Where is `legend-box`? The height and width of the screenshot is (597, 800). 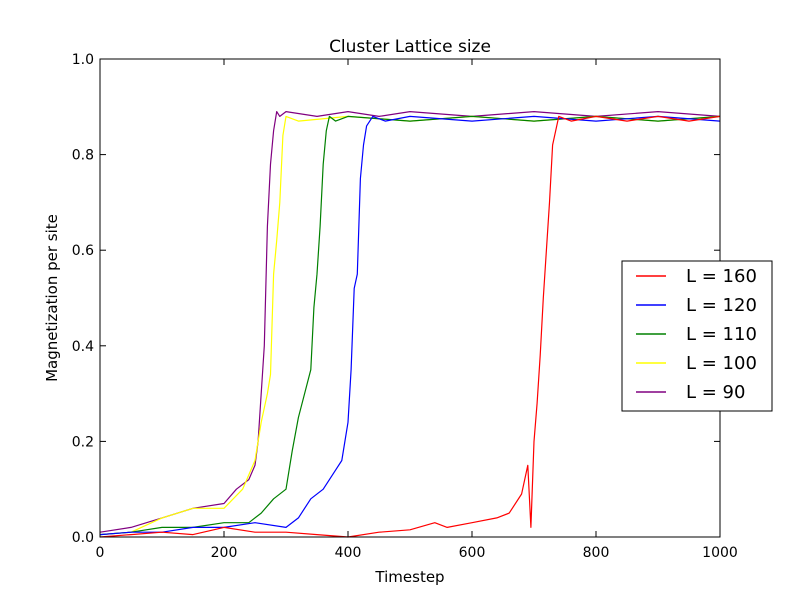
legend-box is located at coordinates (697, 336).